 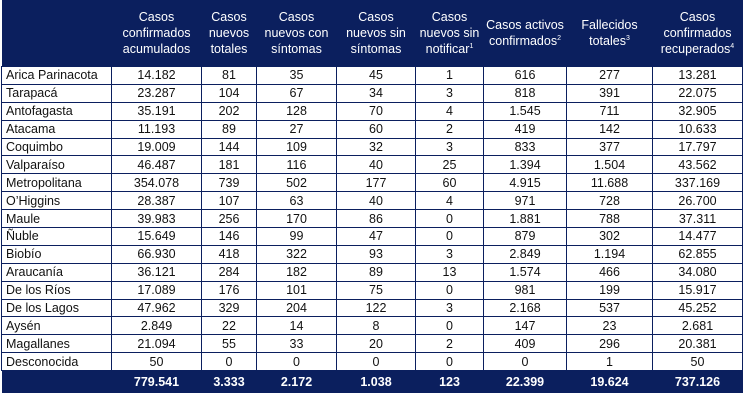 I want to click on table-cell: 739, so click(x=229, y=183).